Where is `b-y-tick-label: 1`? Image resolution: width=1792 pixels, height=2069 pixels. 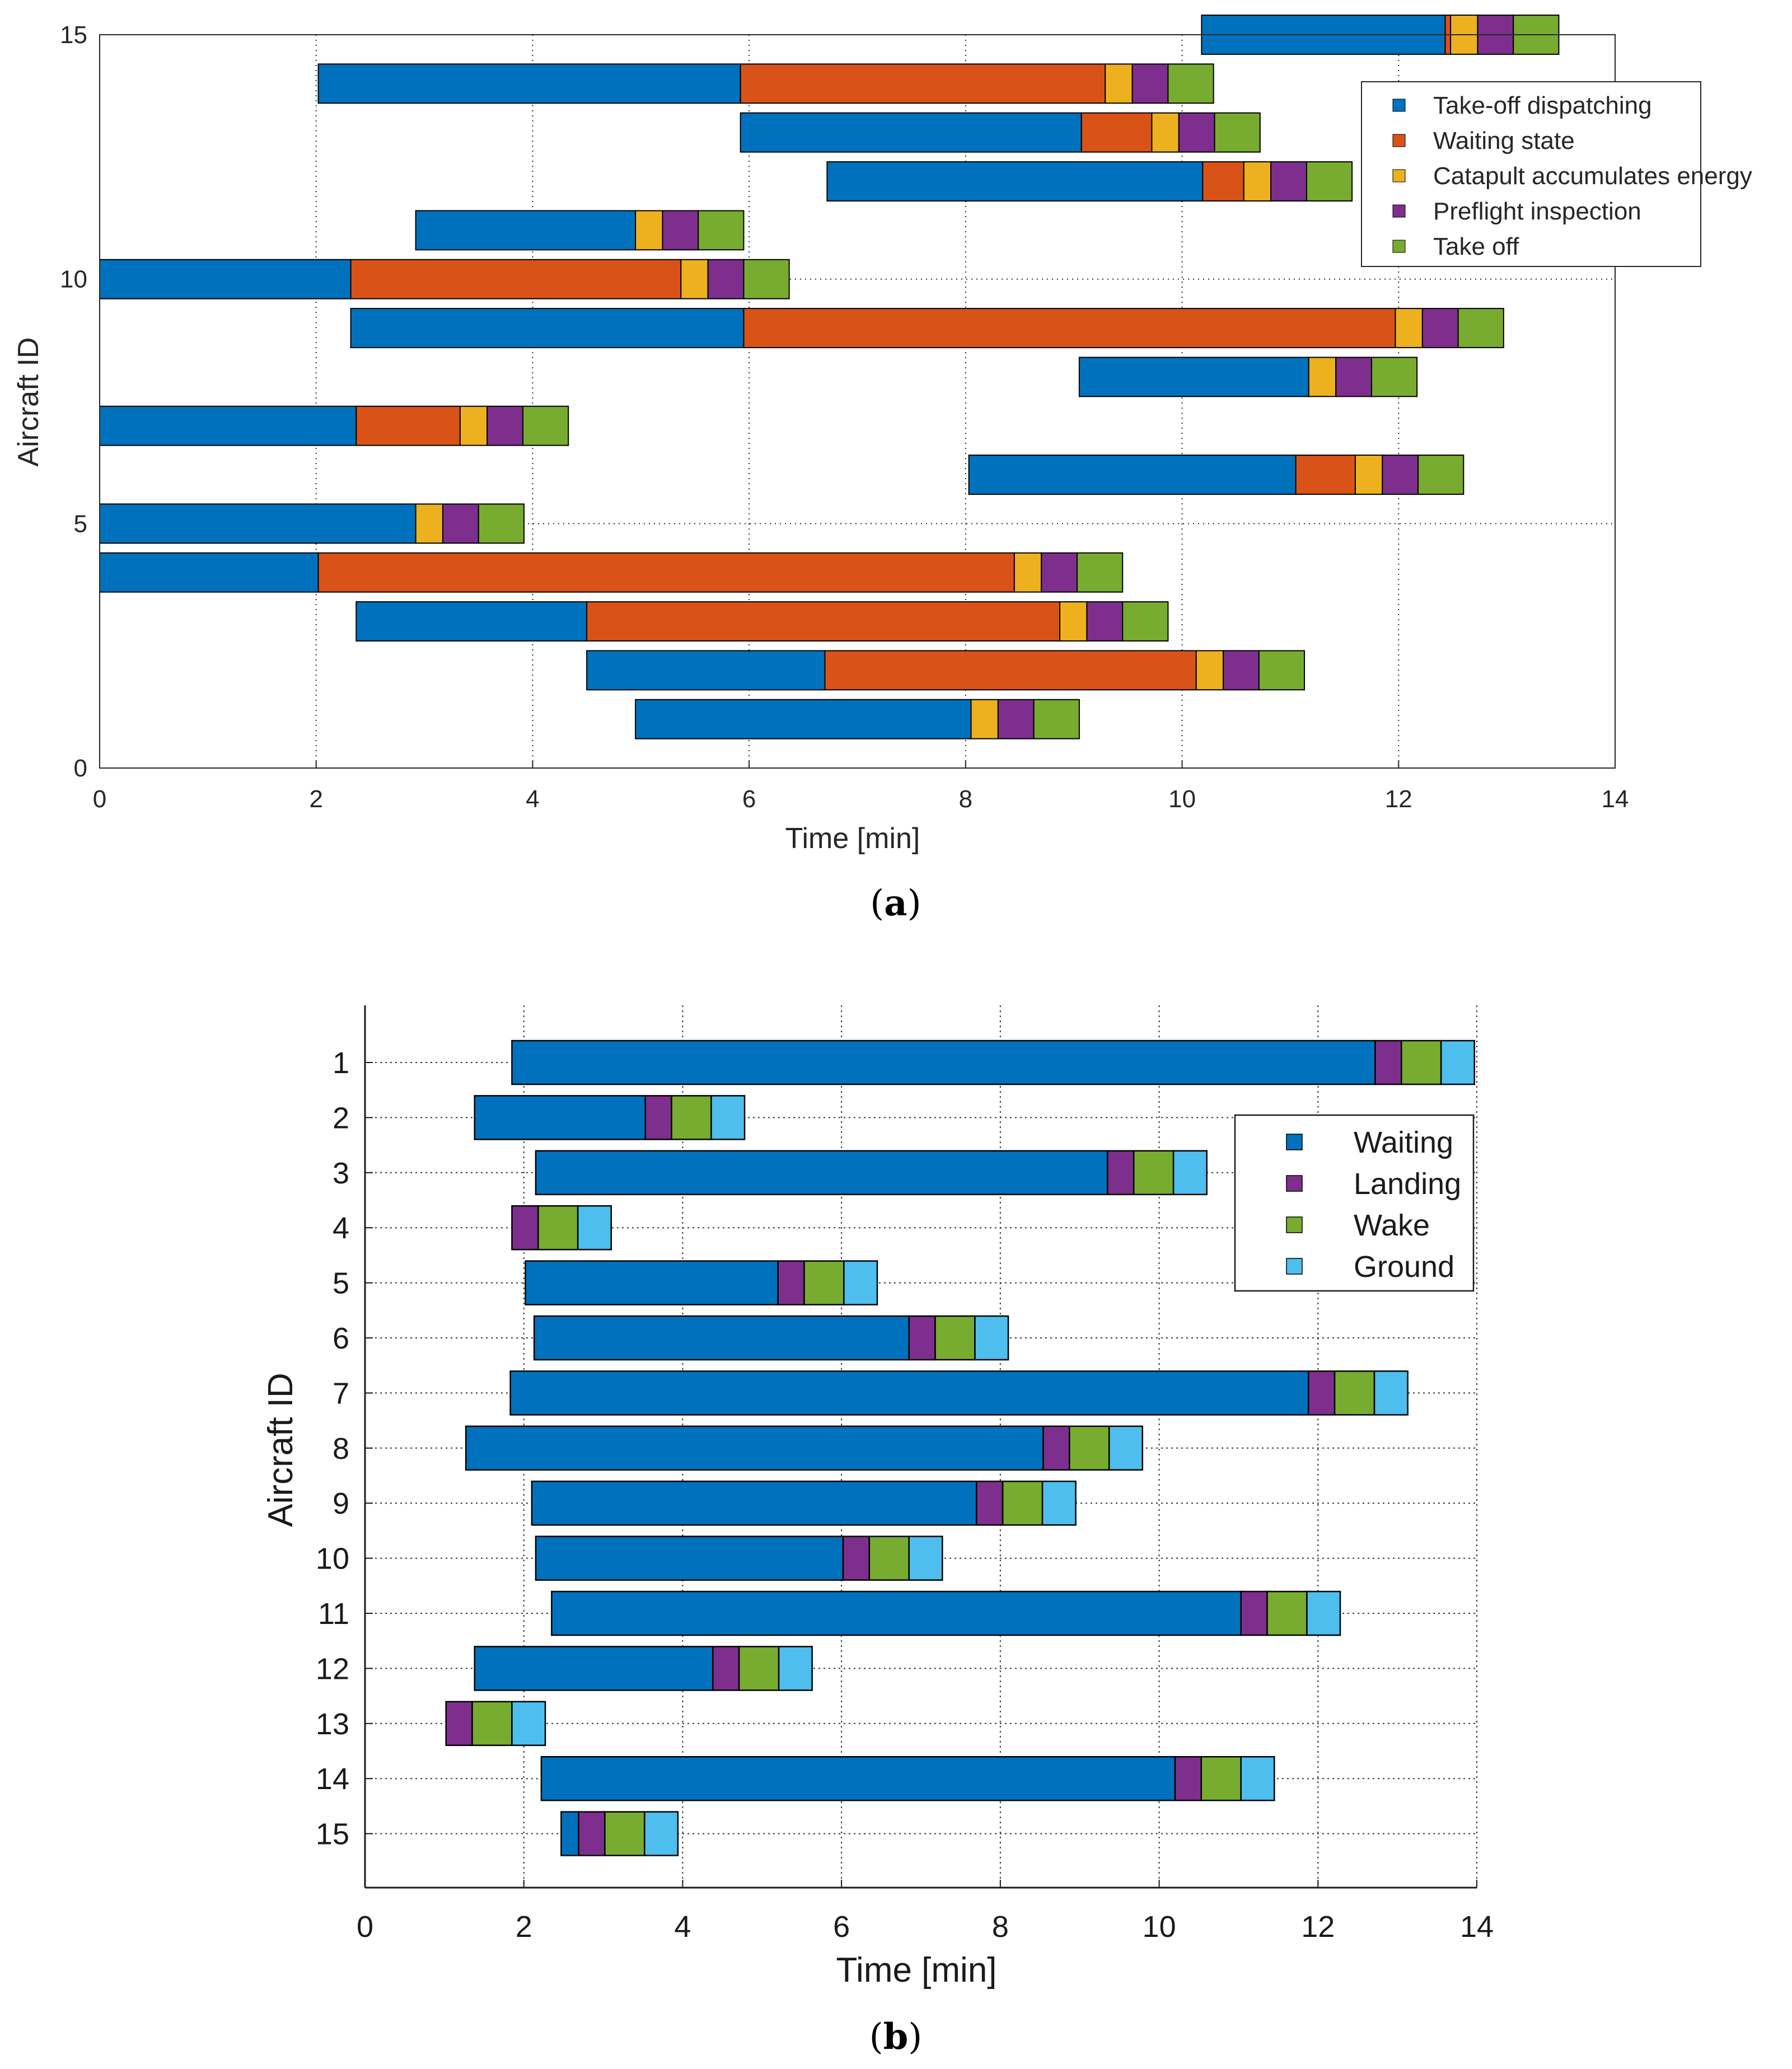 b-y-tick-label: 1 is located at coordinates (341, 1063).